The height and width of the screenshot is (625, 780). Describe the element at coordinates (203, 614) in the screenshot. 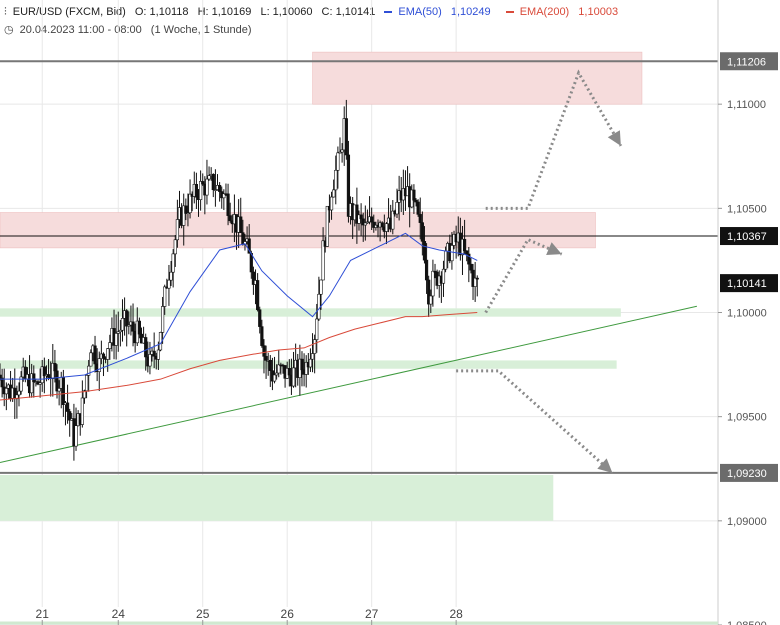

I see `x-tick-label: 25` at that location.